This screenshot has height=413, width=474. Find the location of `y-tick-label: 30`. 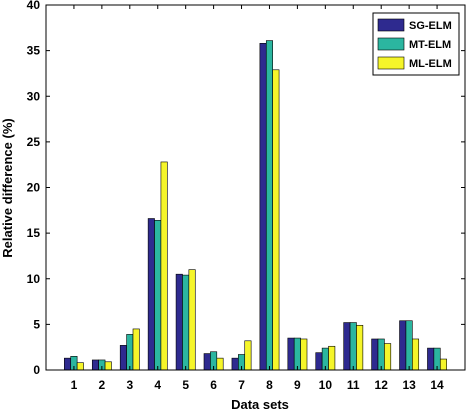

y-tick-label: 30 is located at coordinates (34, 96).